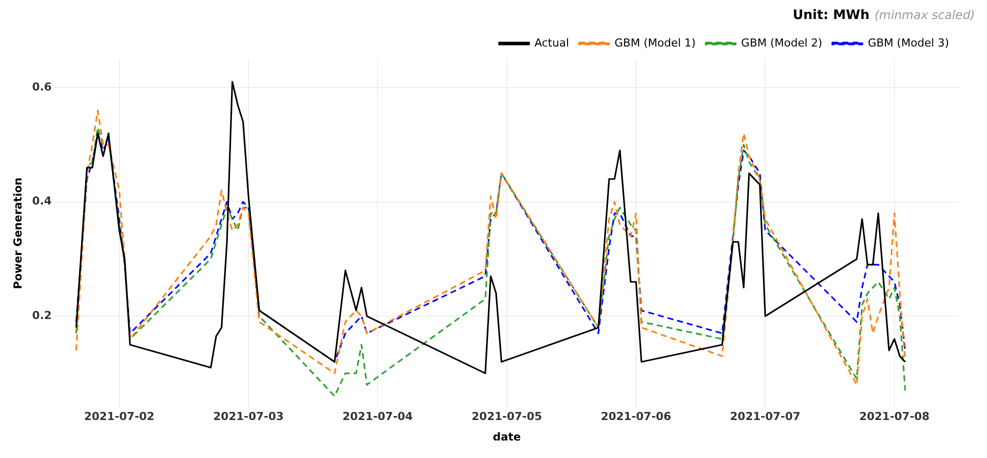  I want to click on chart-title: Unit: MWh, so click(831, 15).